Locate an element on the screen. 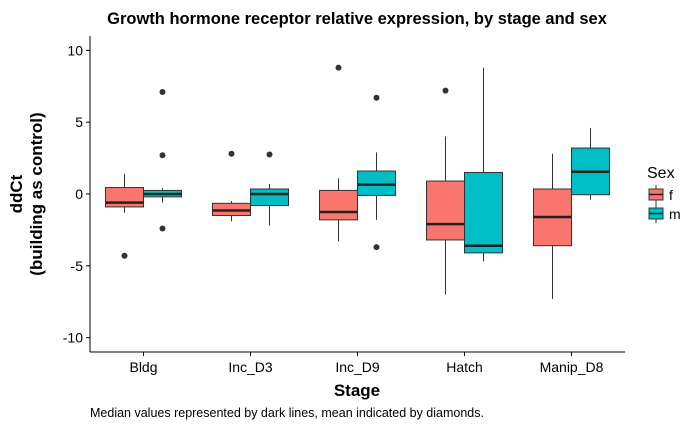  box-f-Bldg is located at coordinates (124, 216).